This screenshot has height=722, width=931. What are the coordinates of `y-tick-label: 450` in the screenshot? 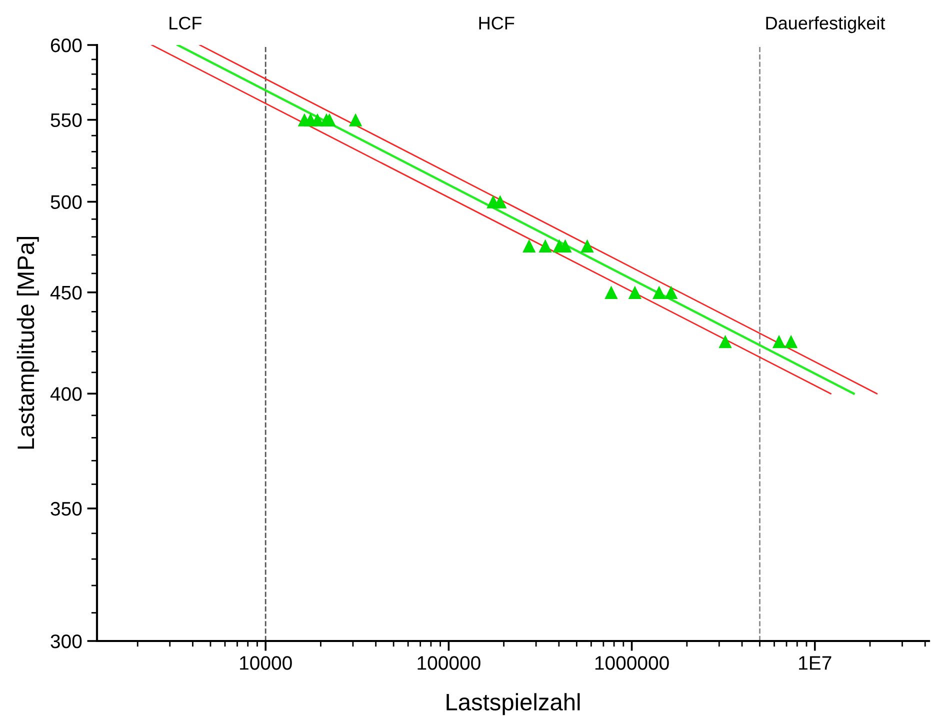 It's located at (66, 293).